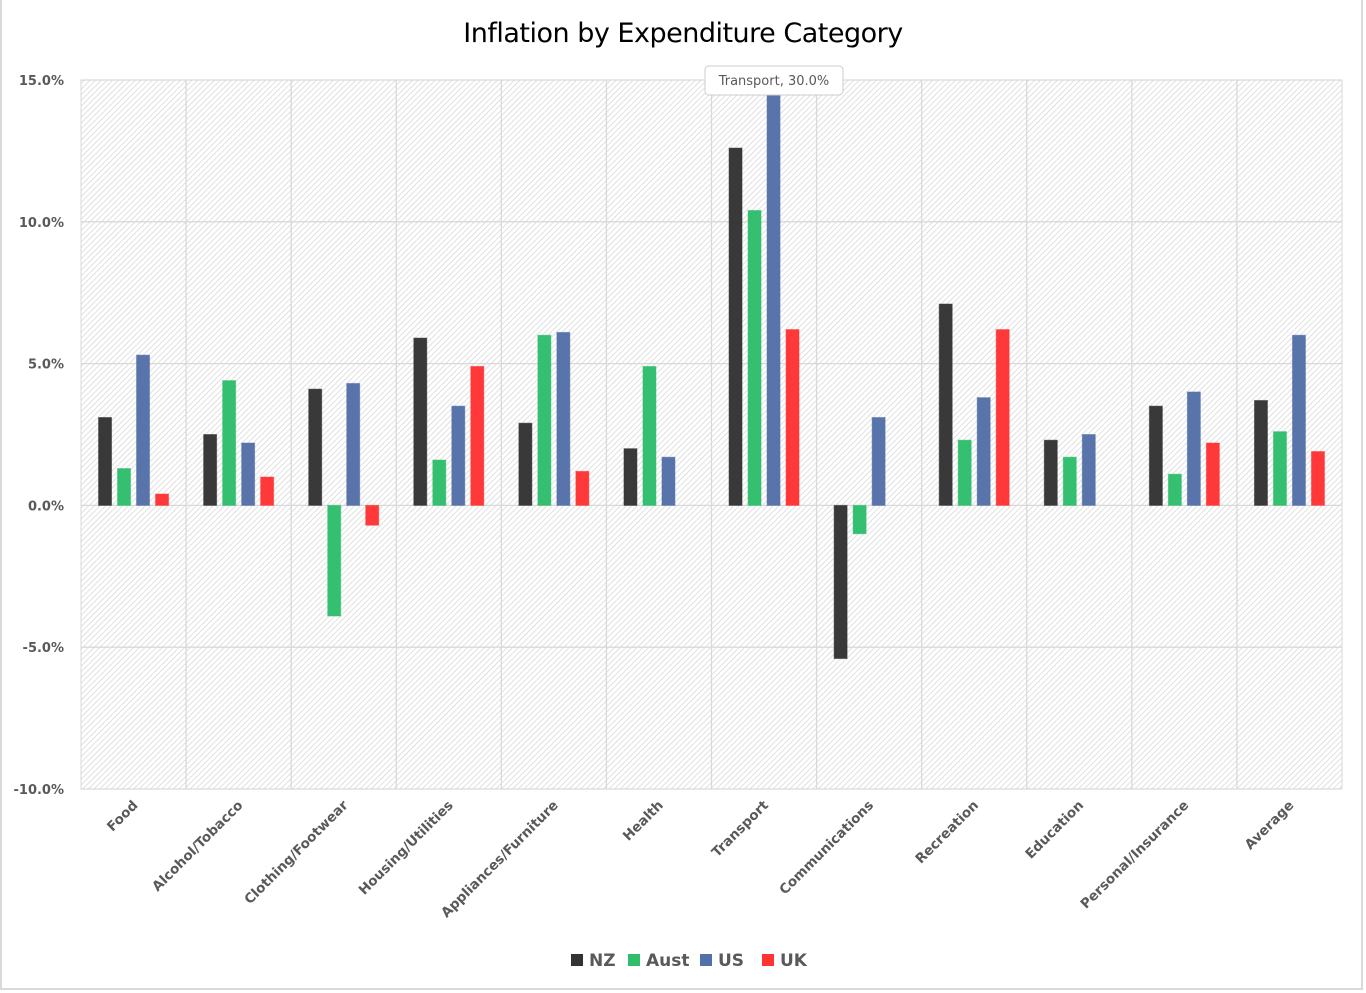  What do you see at coordinates (1279, 468) in the screenshot?
I see `bar-aust-average` at bounding box center [1279, 468].